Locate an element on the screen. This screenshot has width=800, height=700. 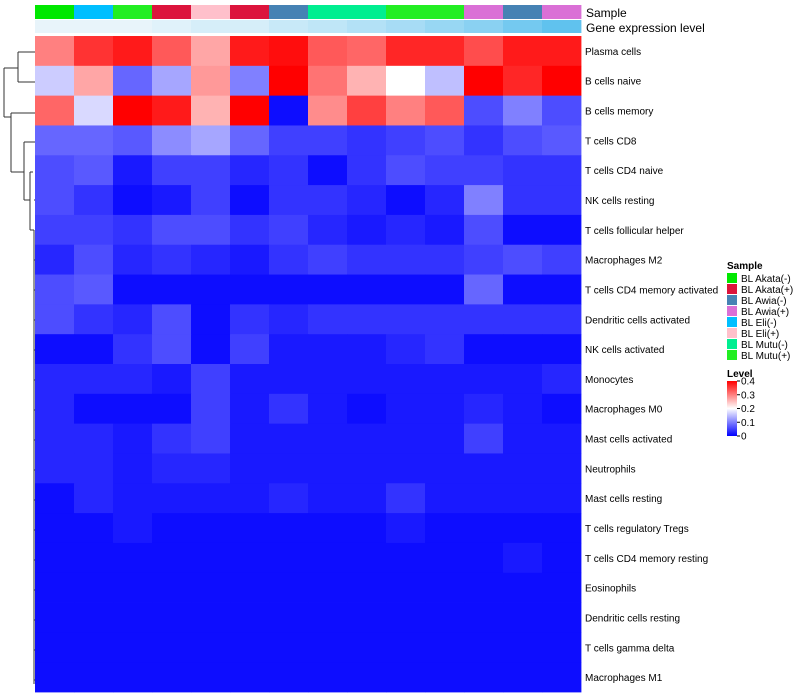
level-legend-label: 0.3 is located at coordinates (748, 395).